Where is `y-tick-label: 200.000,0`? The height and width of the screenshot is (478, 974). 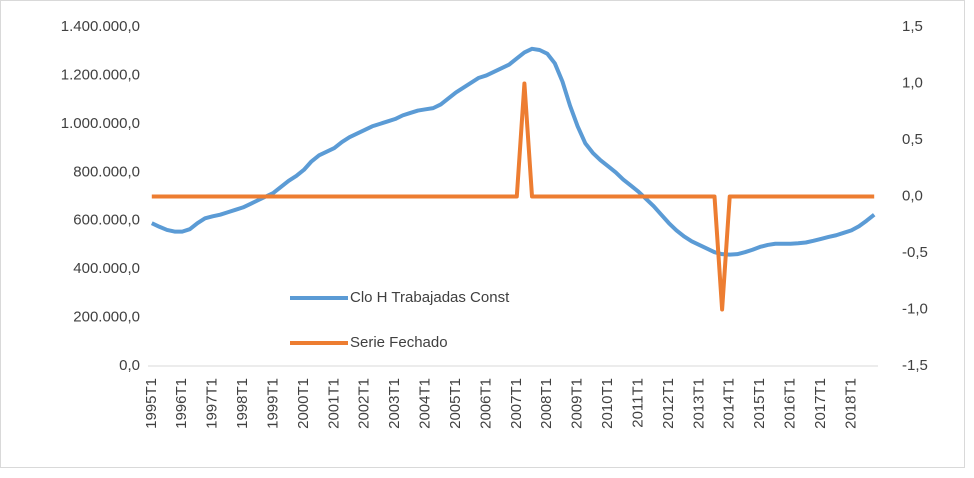
y-tick-label: 200.000,0 is located at coordinates (106, 317).